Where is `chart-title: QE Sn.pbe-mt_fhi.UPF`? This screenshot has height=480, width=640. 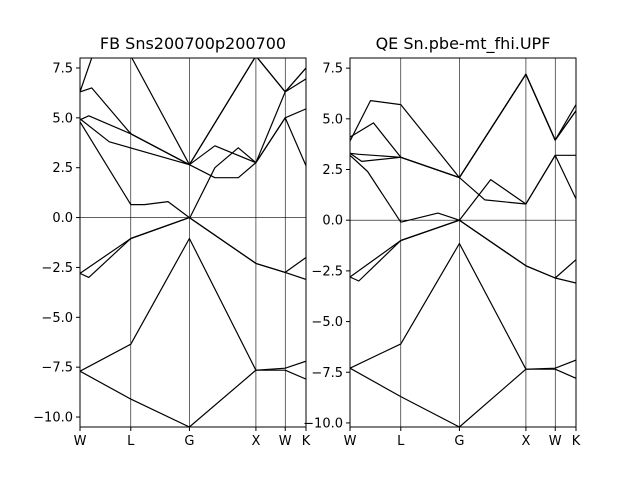 chart-title: QE Sn.pbe-mt_fhi.UPF is located at coordinates (463, 44).